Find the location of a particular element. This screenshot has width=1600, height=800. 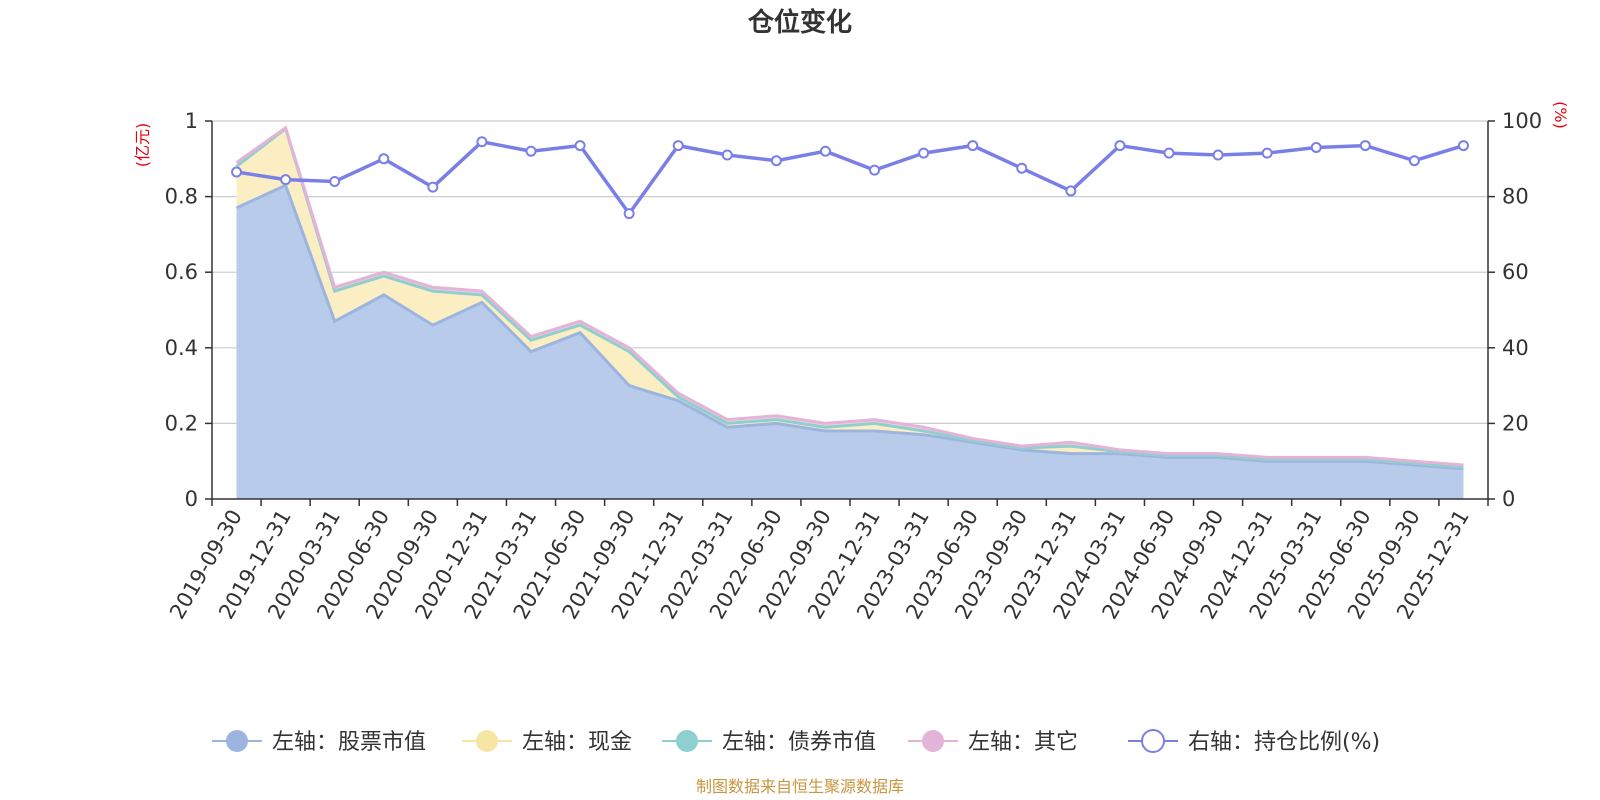

ratio-line-path is located at coordinates (850, 178).